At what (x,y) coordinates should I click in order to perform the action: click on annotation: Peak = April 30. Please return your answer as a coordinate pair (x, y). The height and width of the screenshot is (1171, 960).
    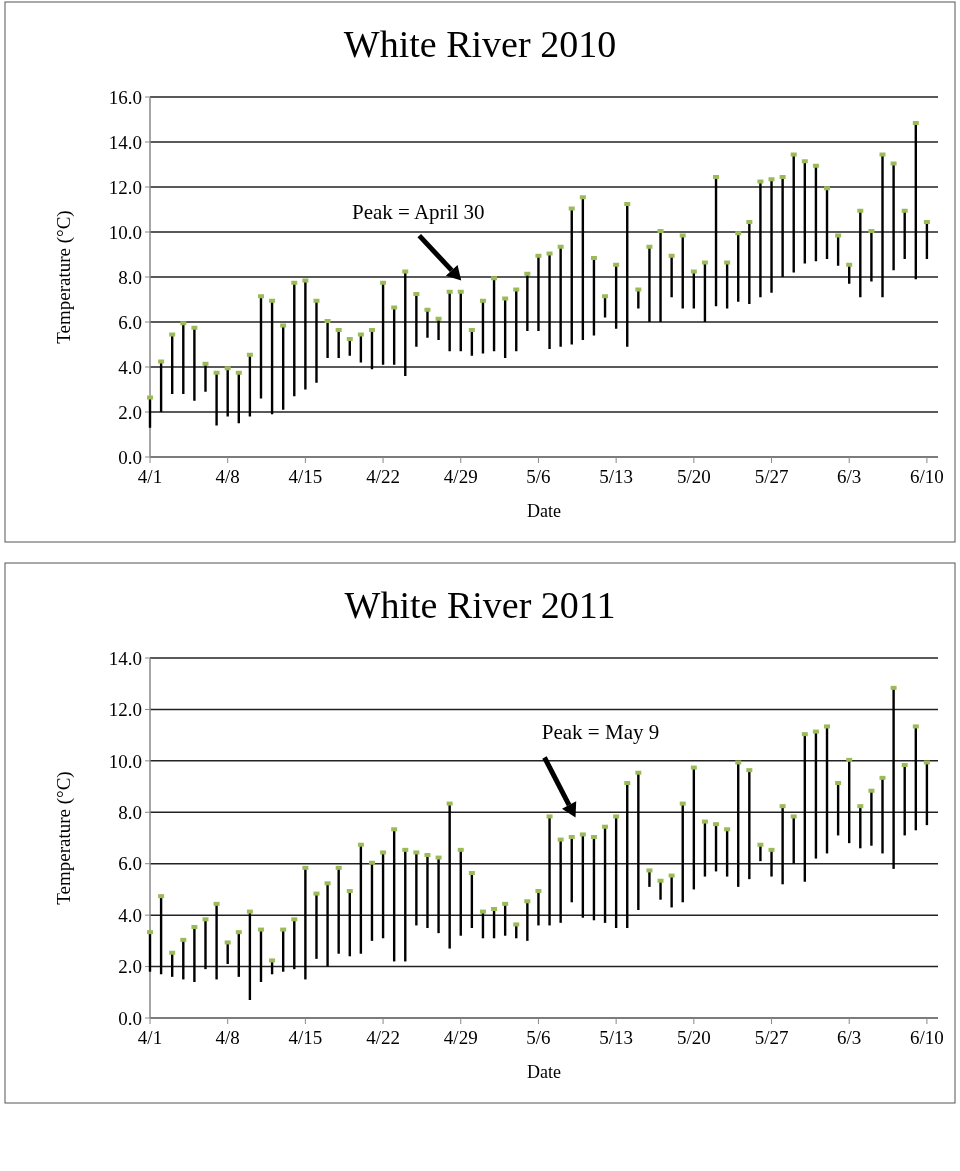
    Looking at the image, I should click on (418, 211).